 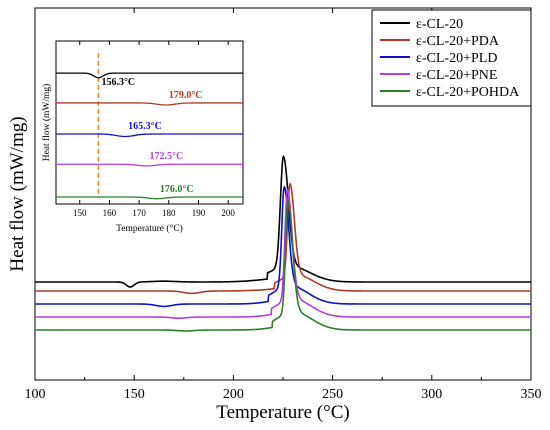 I want to click on inset-x-tick-label: 160, so click(x=110, y=213).